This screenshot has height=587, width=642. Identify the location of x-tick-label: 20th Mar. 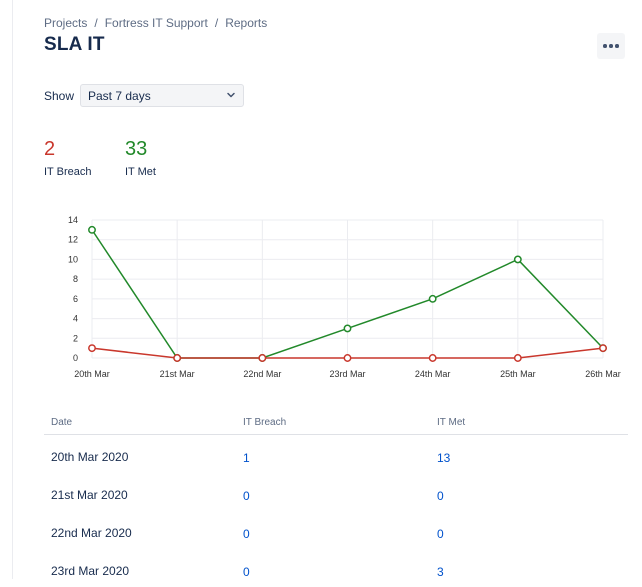
(92, 374).